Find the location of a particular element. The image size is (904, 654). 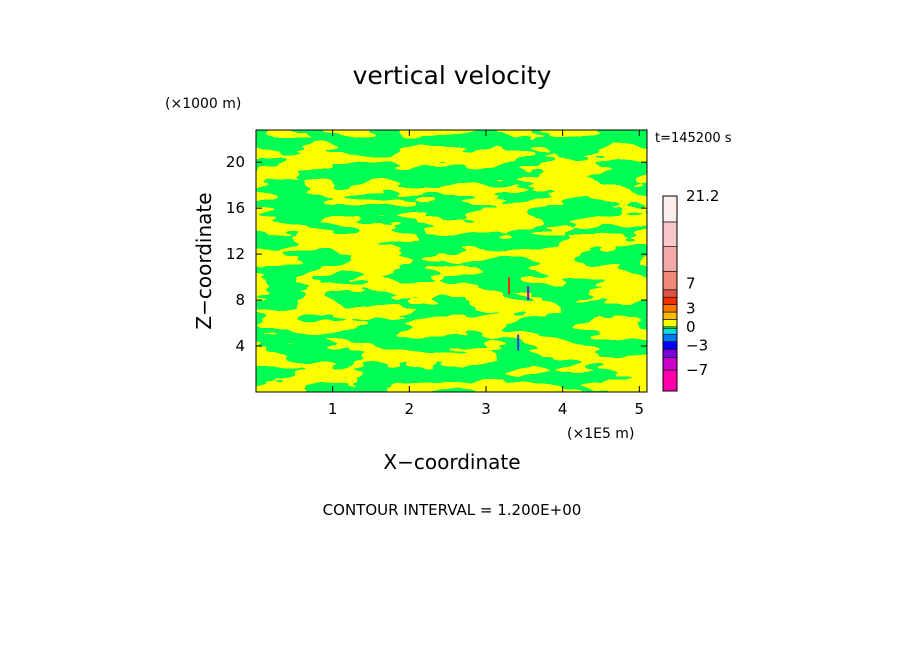

x-tick-label: 1 is located at coordinates (333, 409).